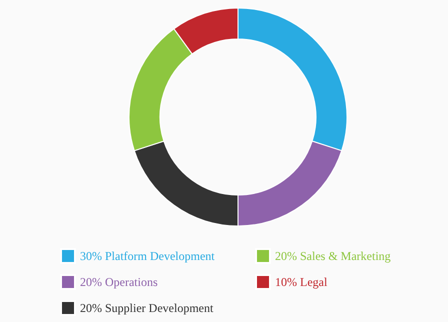  I want to click on legend-label: 20% Sales & Marketing, so click(333, 256).